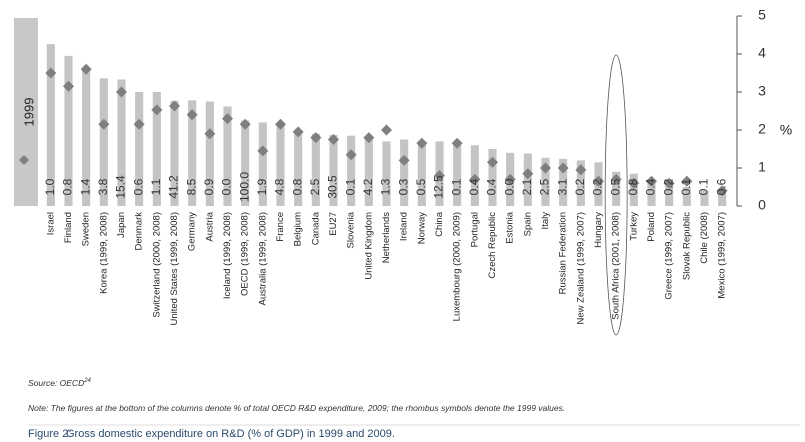 This screenshot has width=805, height=442. Describe the element at coordinates (686, 246) in the screenshot. I see `x-tick-label: Slovak Republic` at that location.